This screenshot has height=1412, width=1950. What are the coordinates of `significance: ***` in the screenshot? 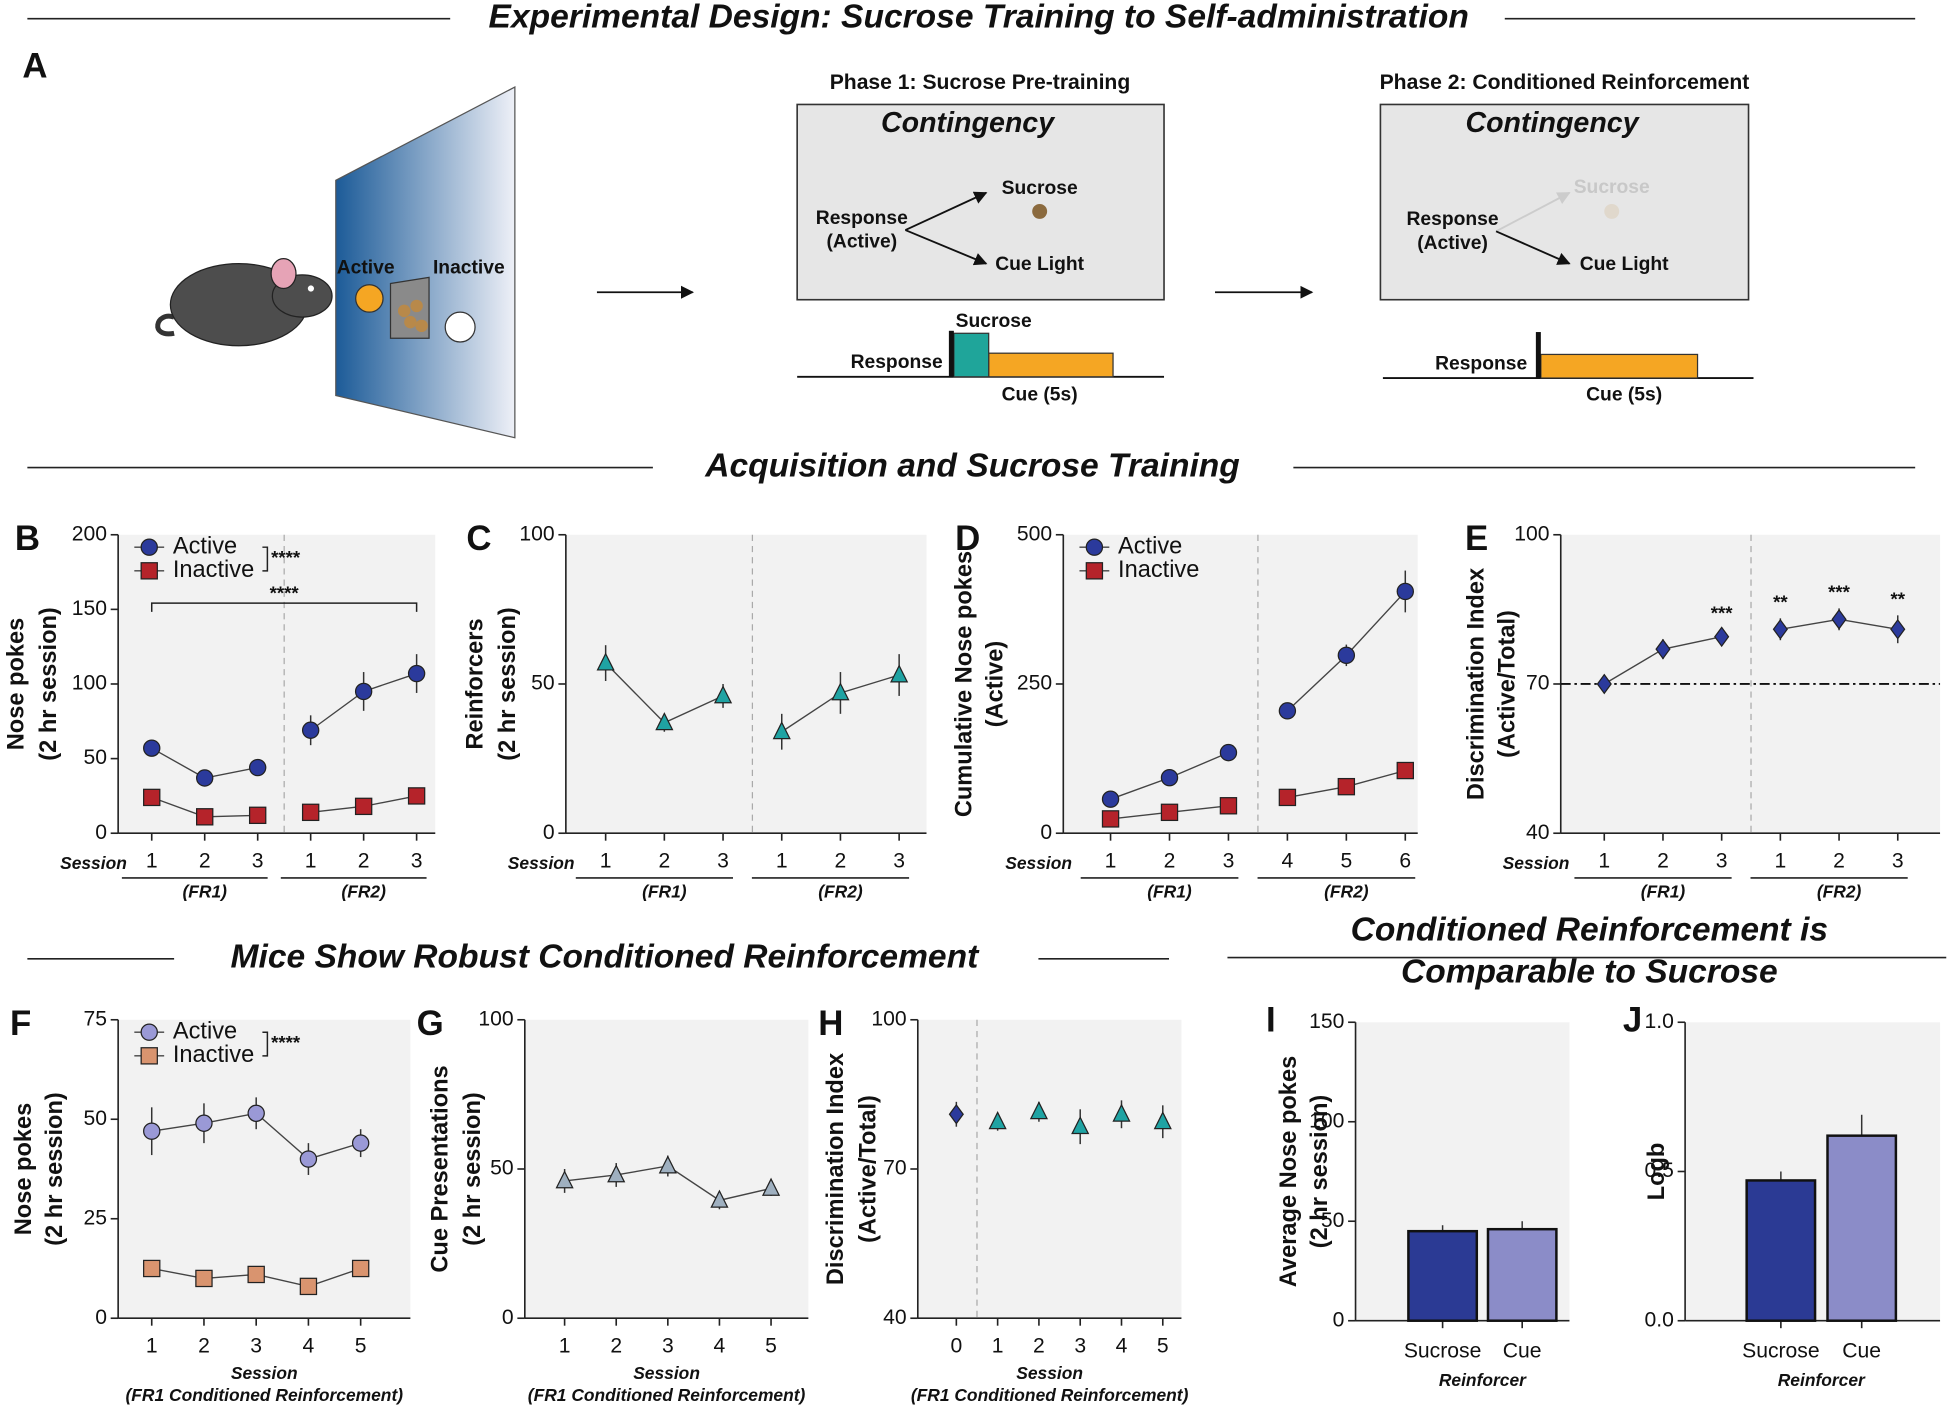 It's located at (1722, 612).